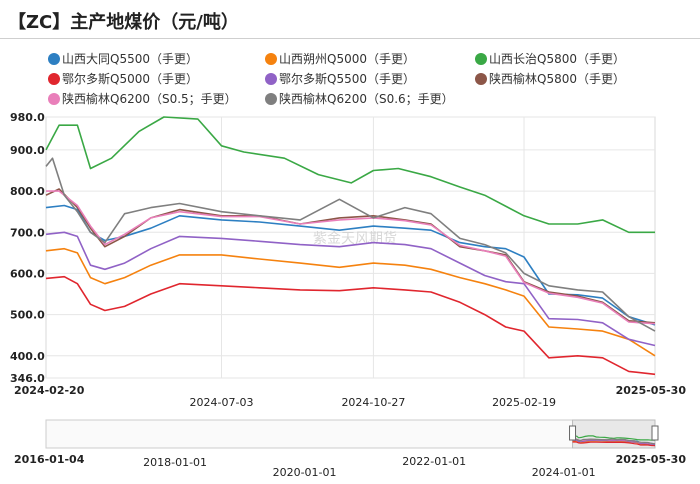  What do you see at coordinates (27, 117) in the screenshot?
I see `y-tick-label: 980.0` at bounding box center [27, 117].